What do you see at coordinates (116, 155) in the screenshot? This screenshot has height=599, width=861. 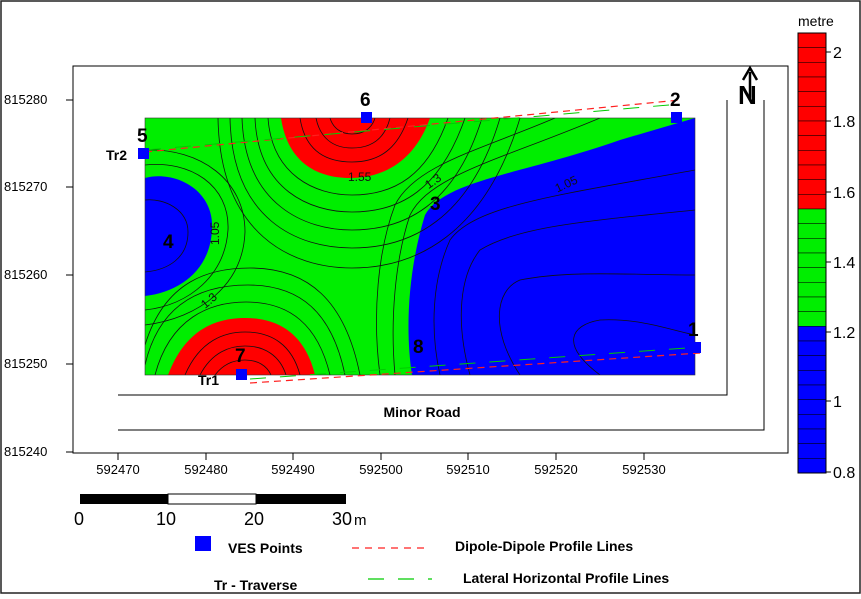 I see `traverse-label: Tr2` at bounding box center [116, 155].